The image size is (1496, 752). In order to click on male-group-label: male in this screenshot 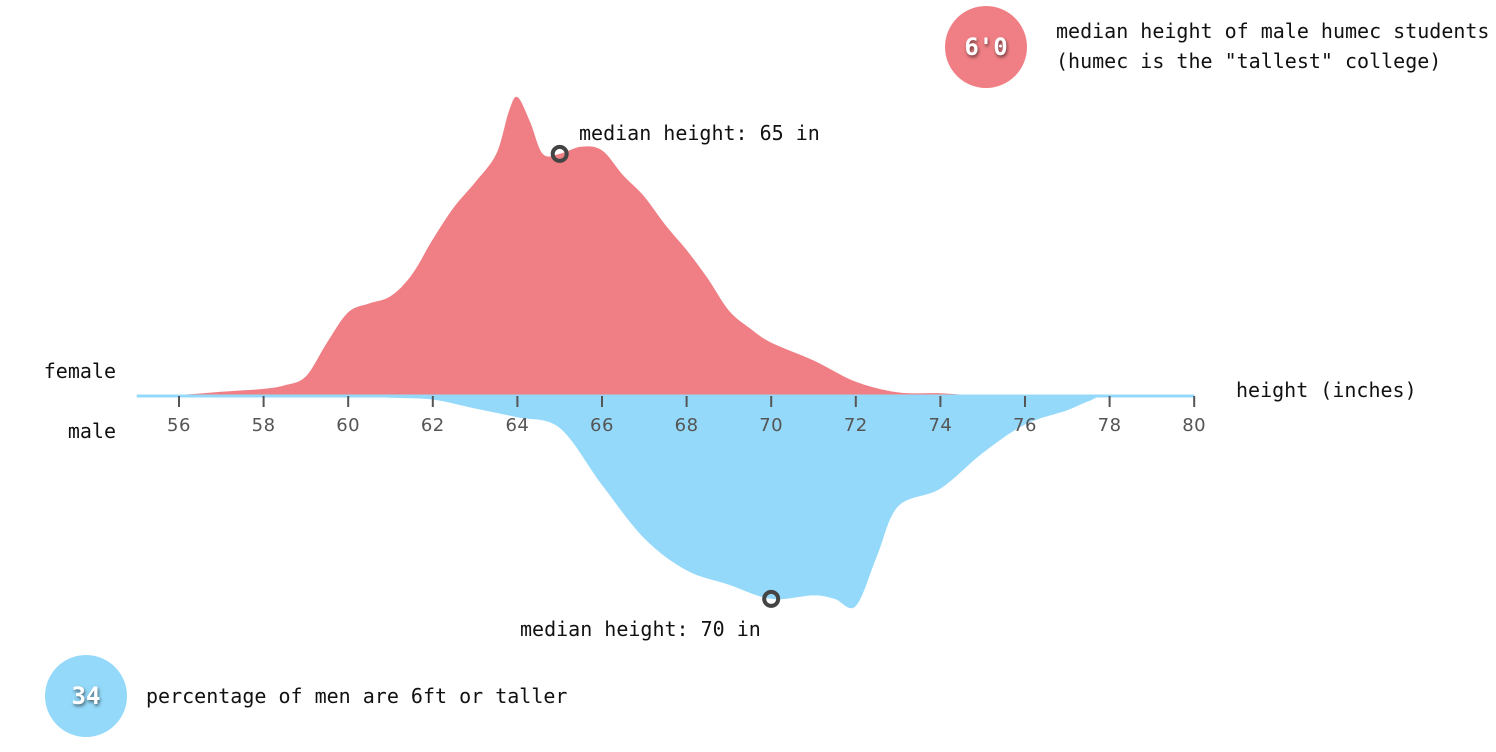, I will do `click(92, 431)`.